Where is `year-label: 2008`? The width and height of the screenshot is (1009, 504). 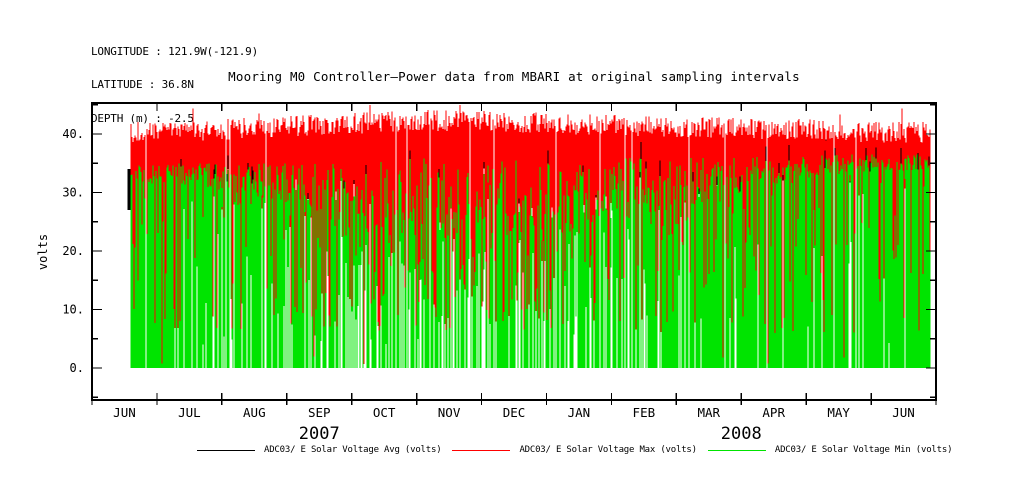
year-label: 2008 is located at coordinates (741, 434).